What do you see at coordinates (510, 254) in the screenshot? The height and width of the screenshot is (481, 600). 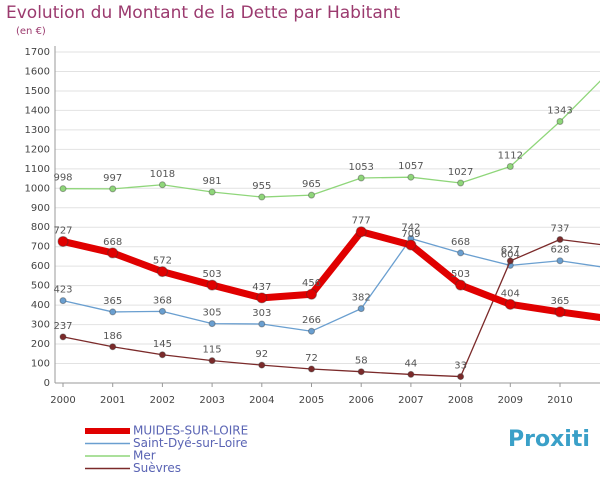 I see `value-label: 604` at bounding box center [510, 254].